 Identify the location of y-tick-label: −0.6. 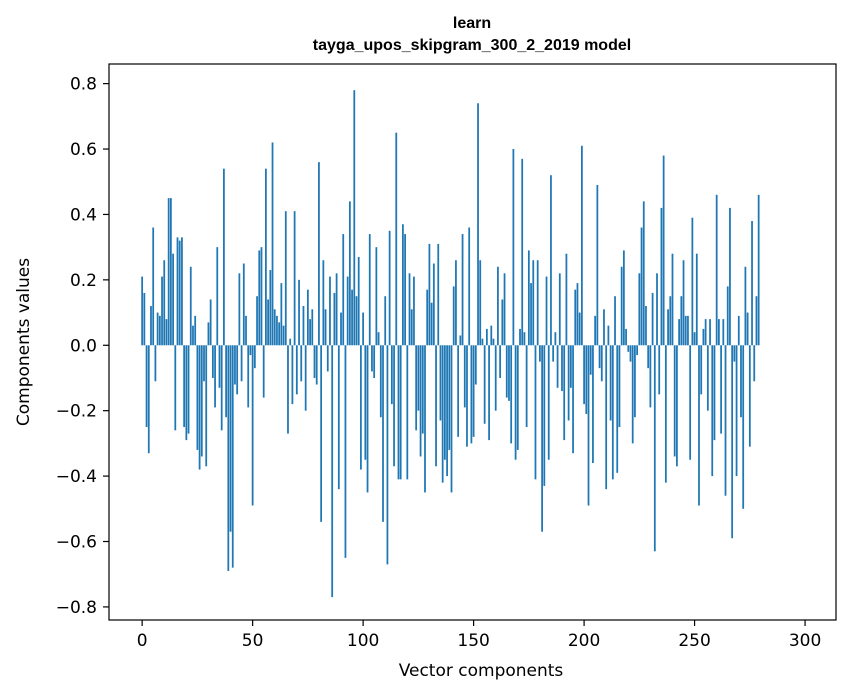
(76, 543).